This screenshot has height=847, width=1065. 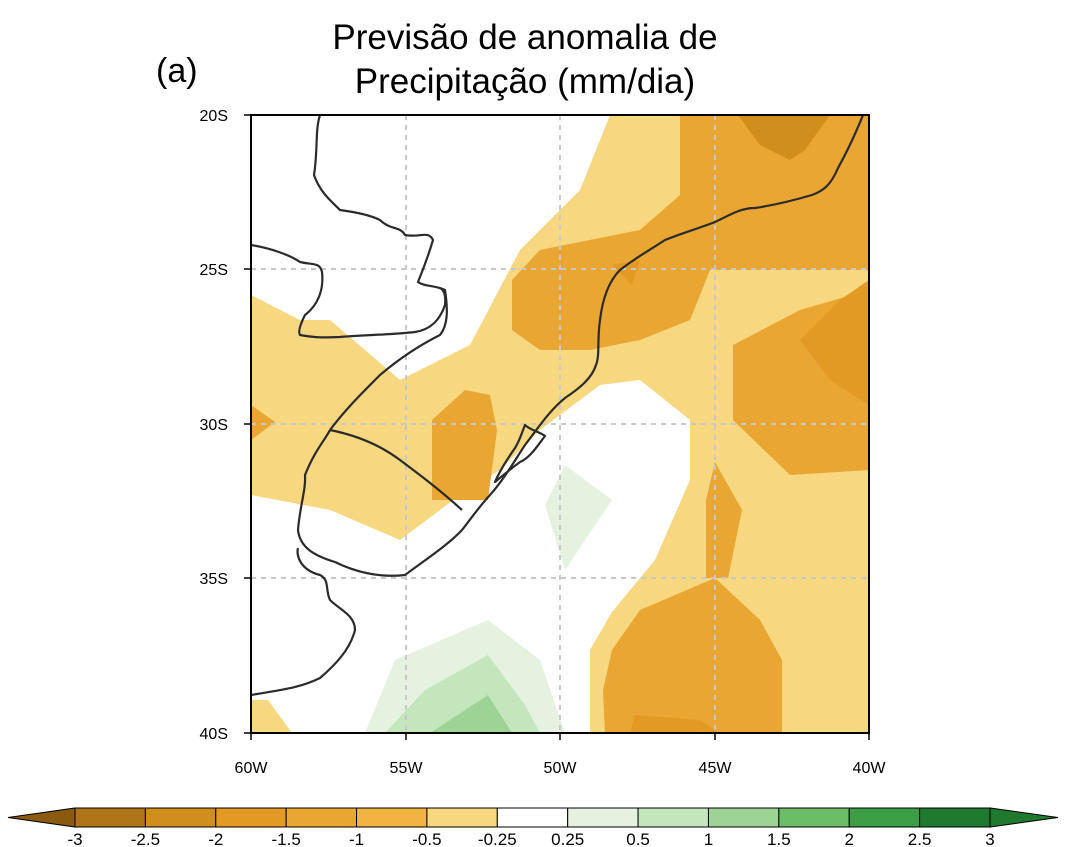 I want to click on colorbar-arrow-right, so click(x=1024, y=817).